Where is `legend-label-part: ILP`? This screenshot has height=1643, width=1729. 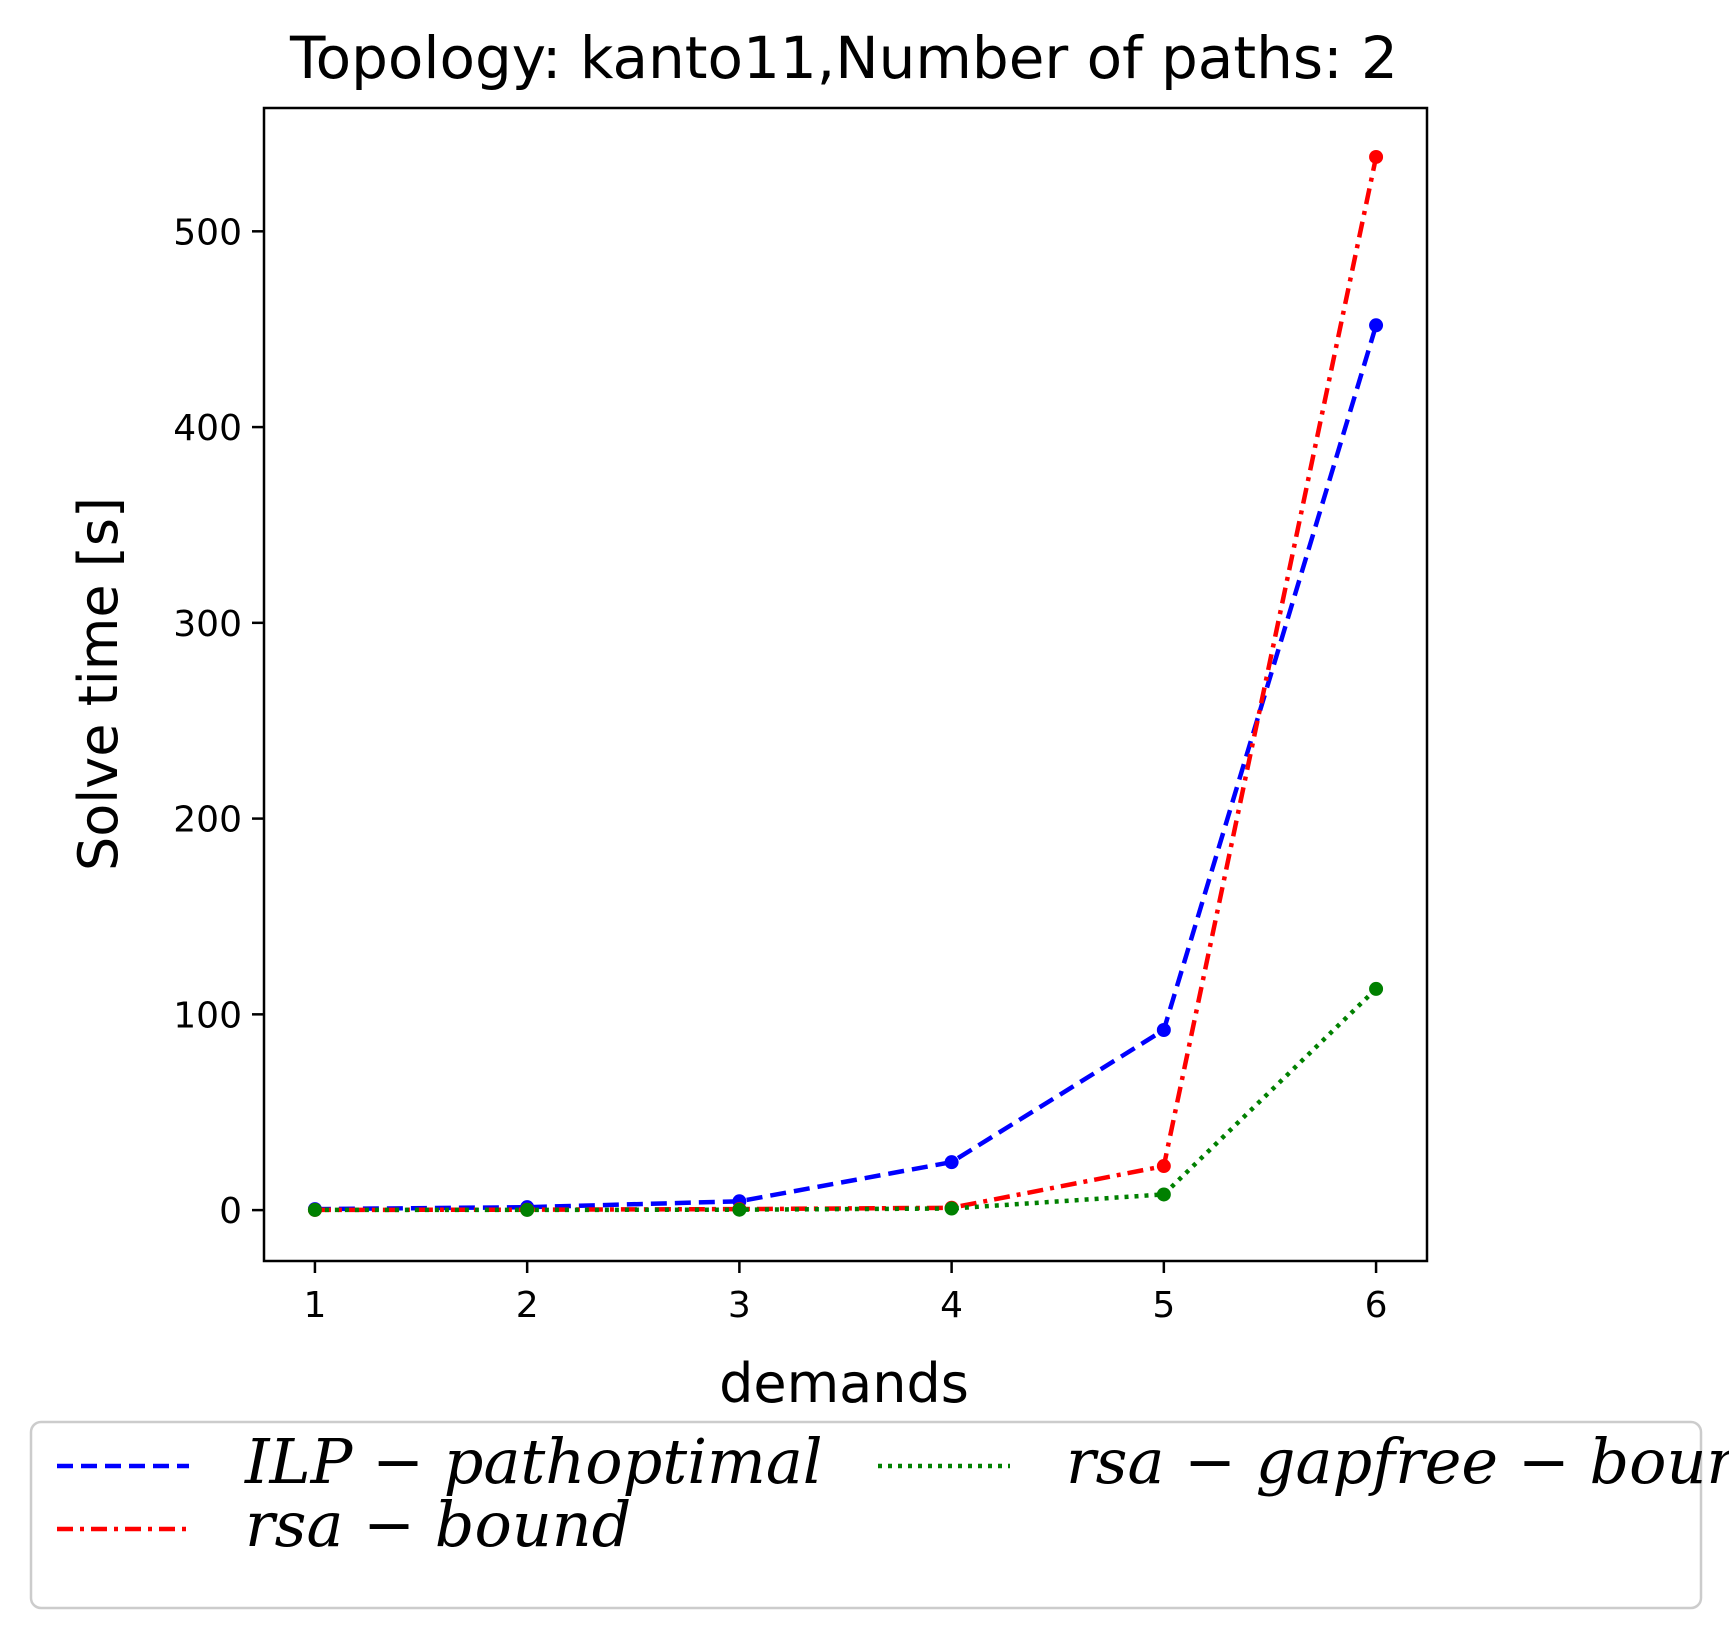
legend-label-part: ILP is located at coordinates (299, 1461).